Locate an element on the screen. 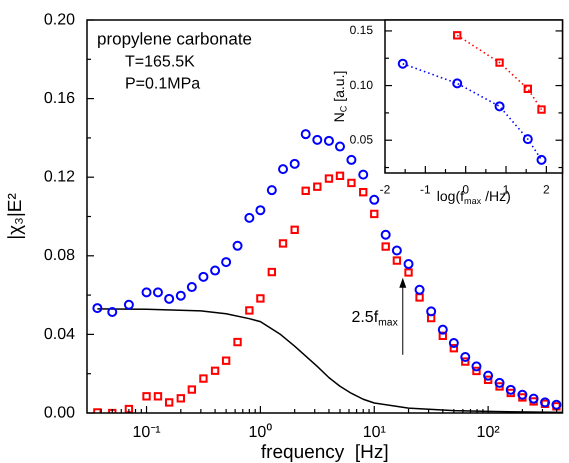  x-tick-label: -1 is located at coordinates (425, 189).